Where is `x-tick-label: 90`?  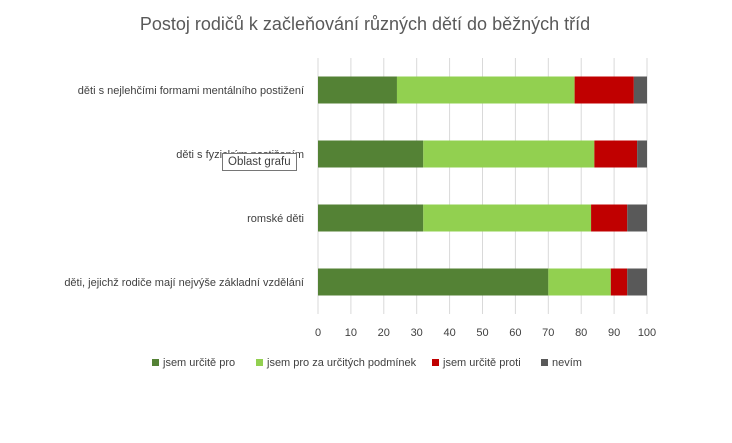 x-tick-label: 90 is located at coordinates (614, 333).